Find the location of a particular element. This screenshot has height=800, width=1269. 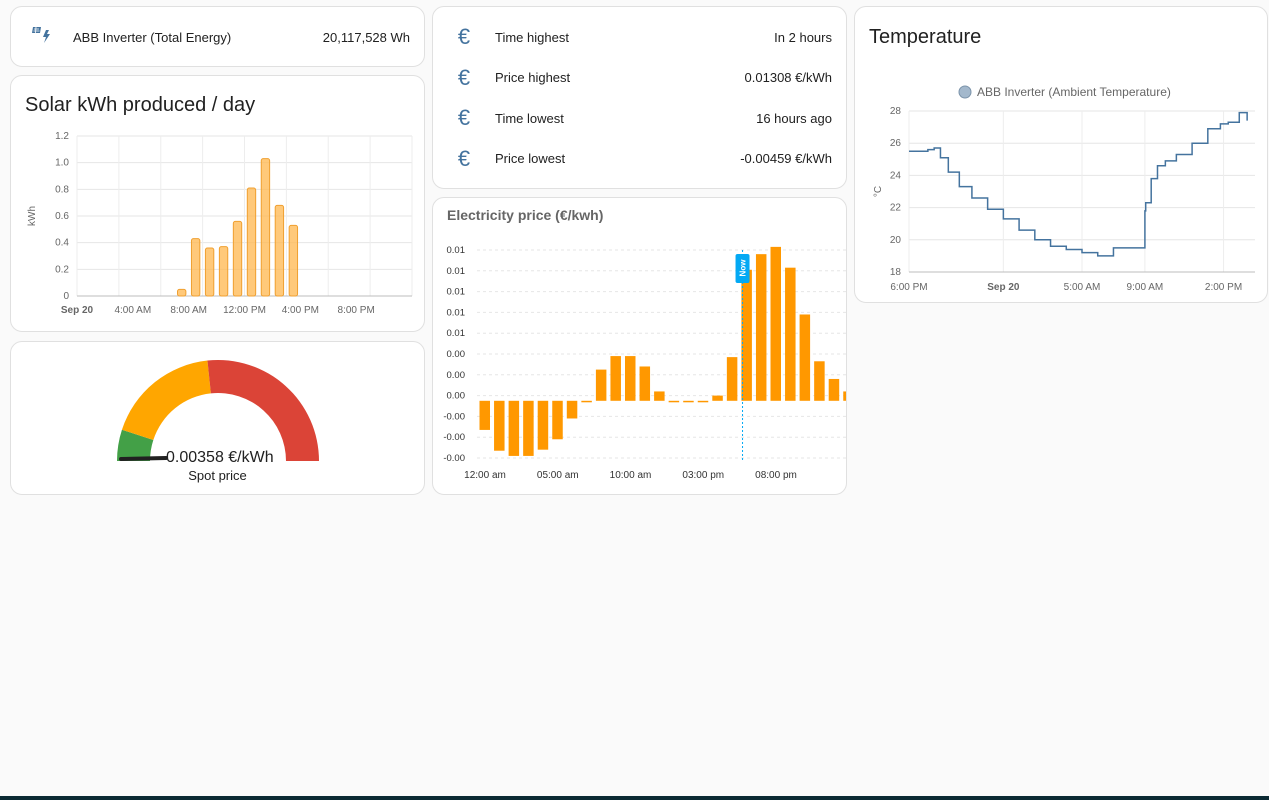

y-tick-label: 18 is located at coordinates (896, 272).